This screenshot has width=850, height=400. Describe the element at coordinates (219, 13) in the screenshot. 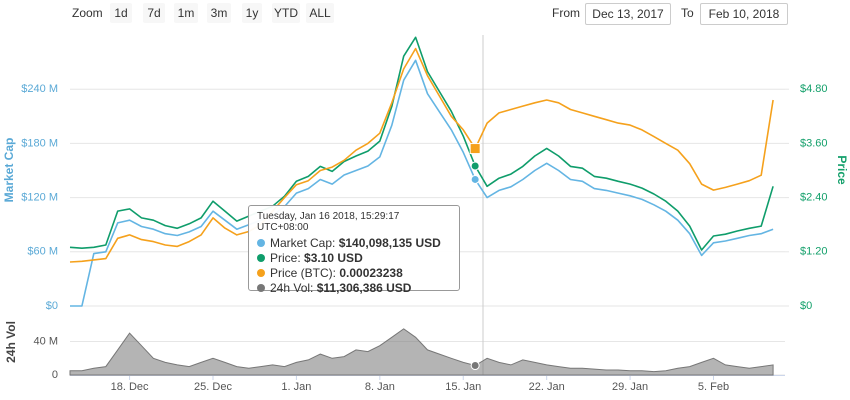

I see `zoom-button: 3m` at that location.